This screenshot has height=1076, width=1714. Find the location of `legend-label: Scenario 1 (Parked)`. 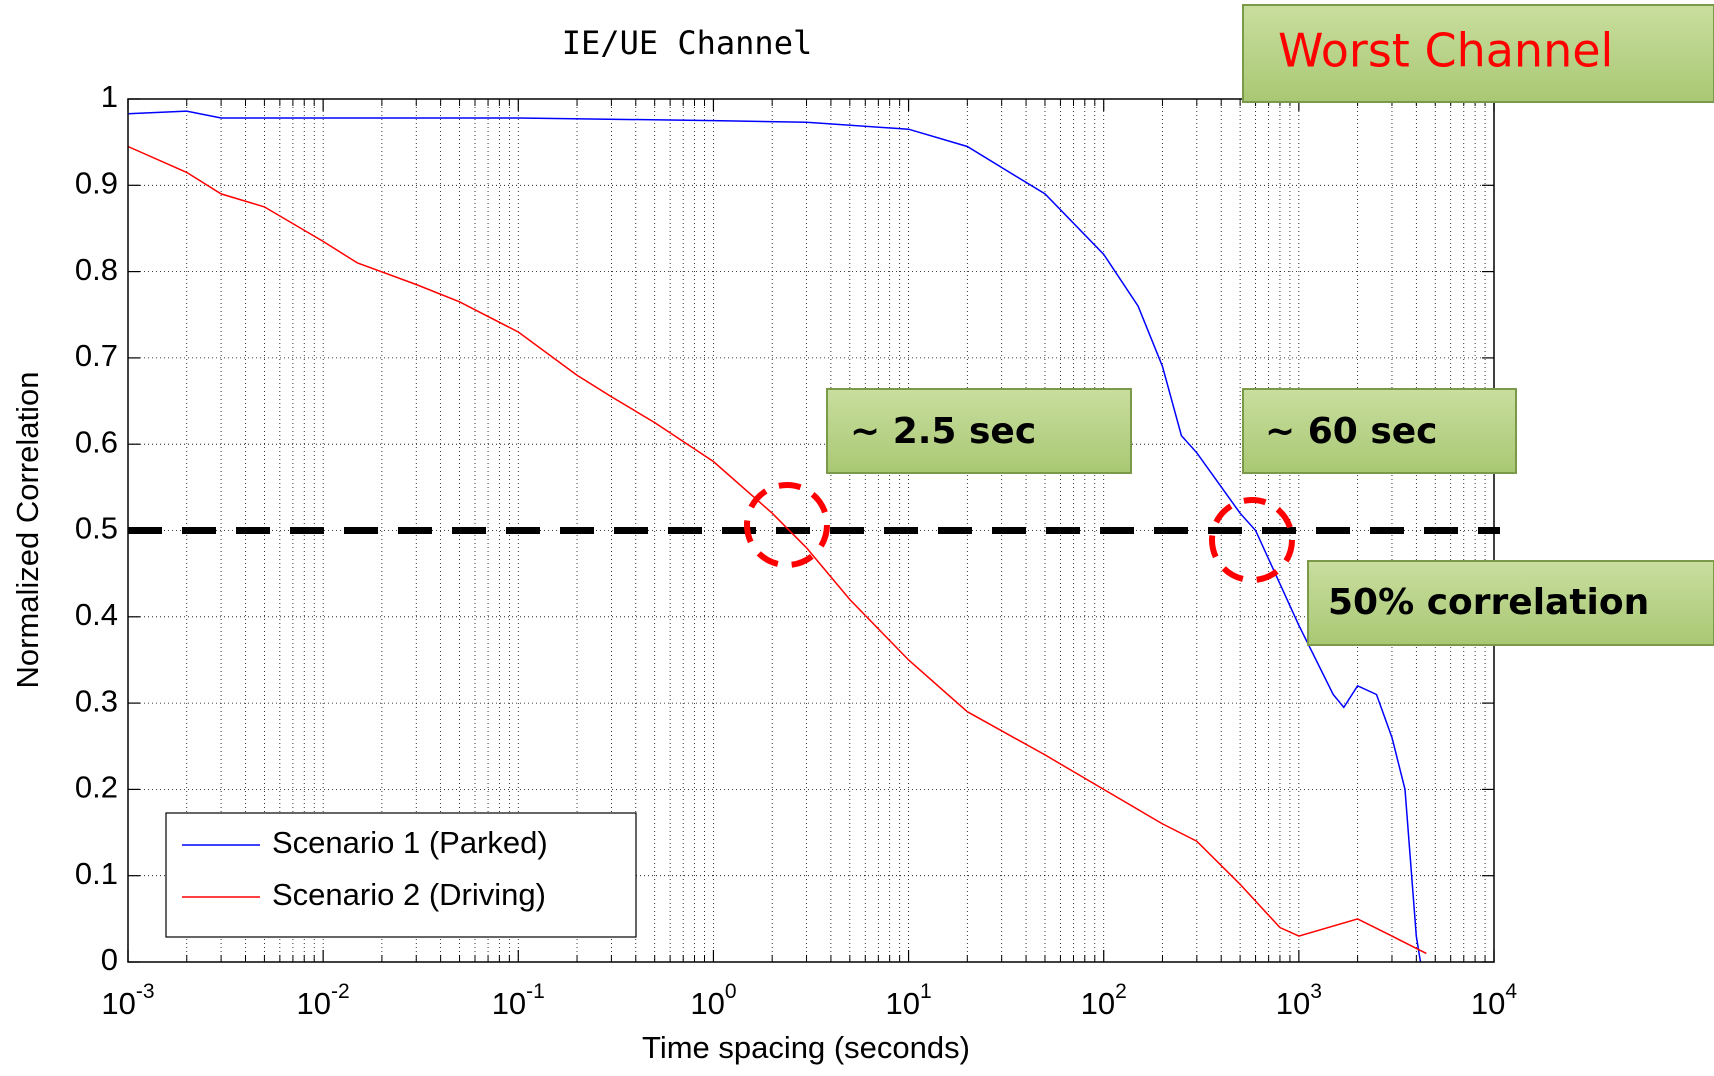

legend-label: Scenario 1 (Parked) is located at coordinates (410, 842).